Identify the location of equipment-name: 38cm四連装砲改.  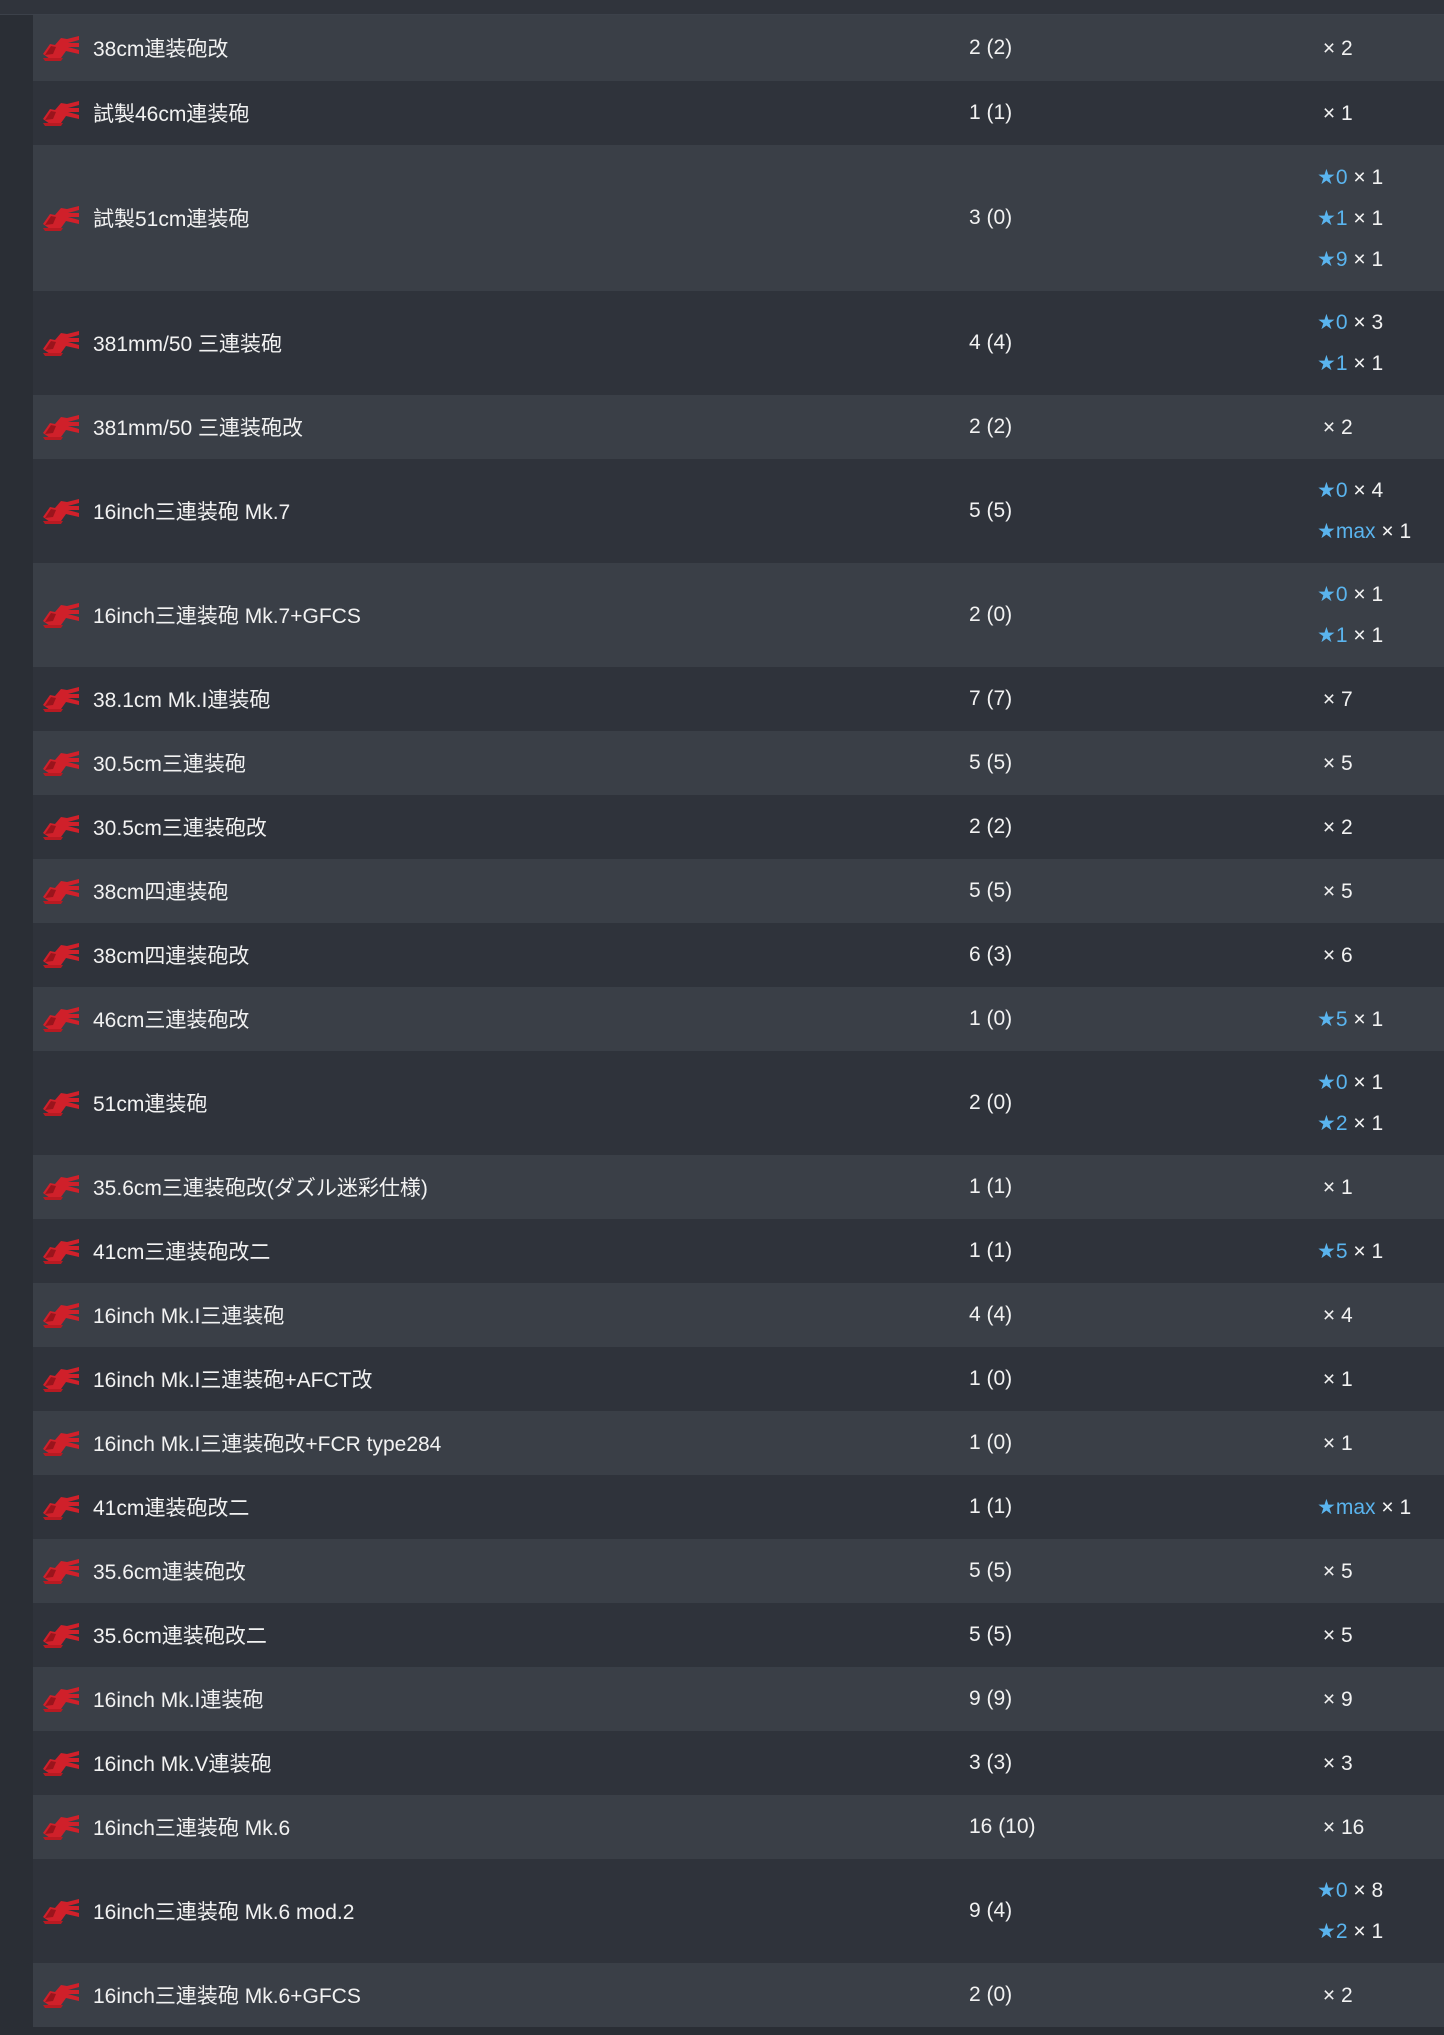
(171, 956).